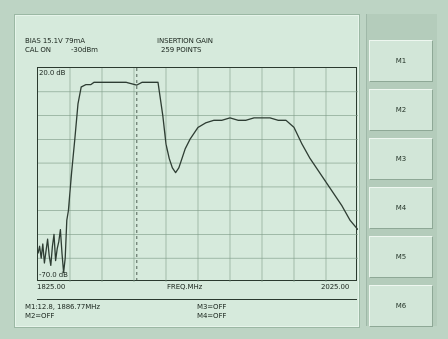 The image size is (448, 339). Describe the element at coordinates (197, 299) in the screenshot. I see `marker-separator` at that location.